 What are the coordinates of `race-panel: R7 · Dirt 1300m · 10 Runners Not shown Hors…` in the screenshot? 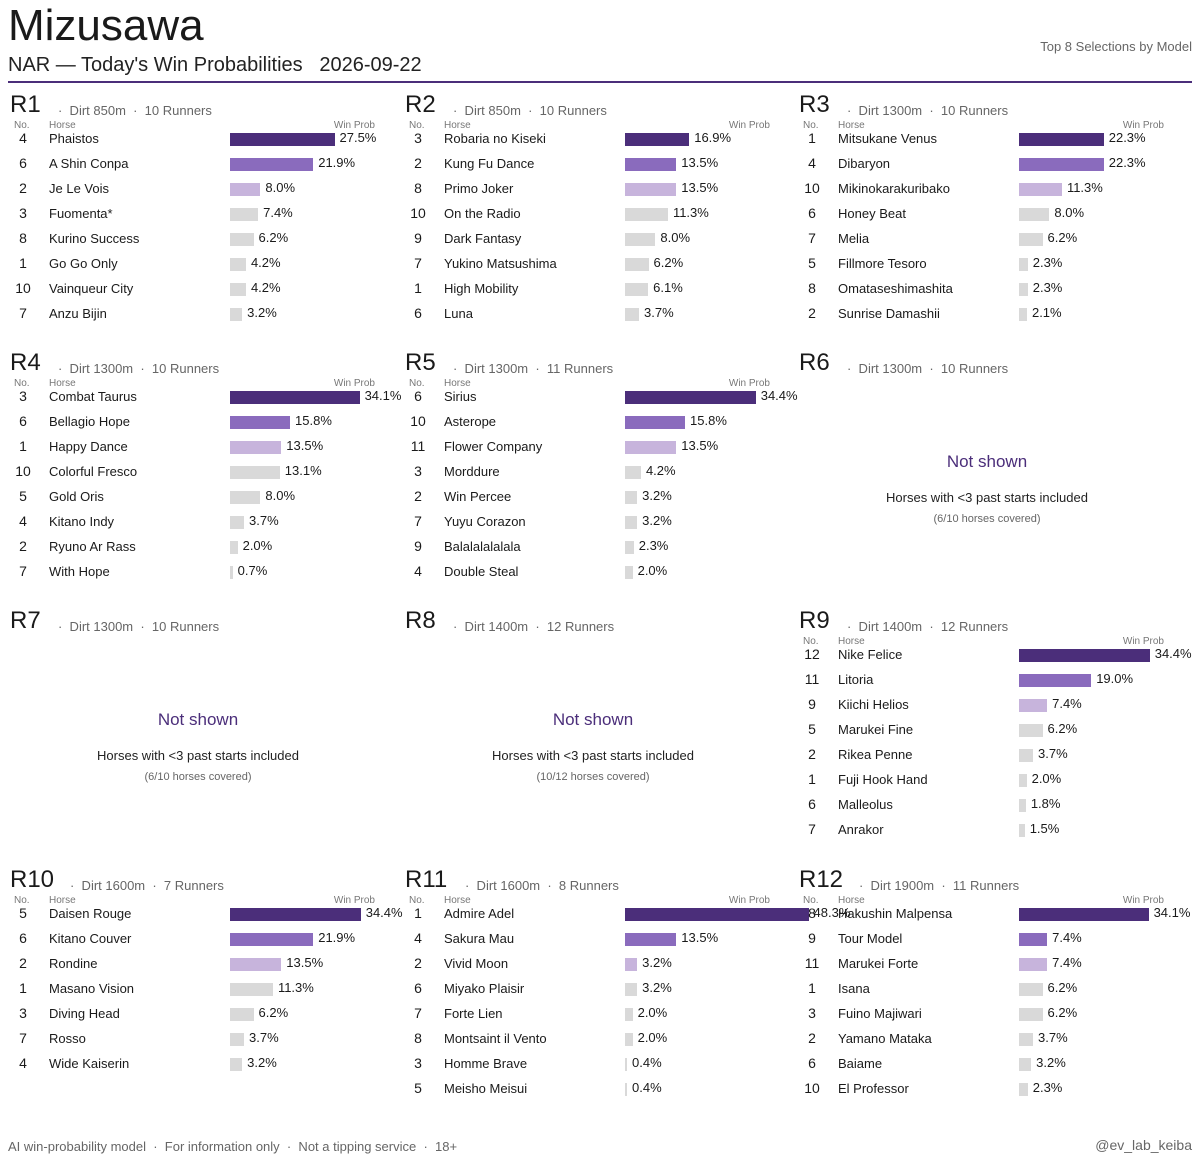 It's located at (198, 728).